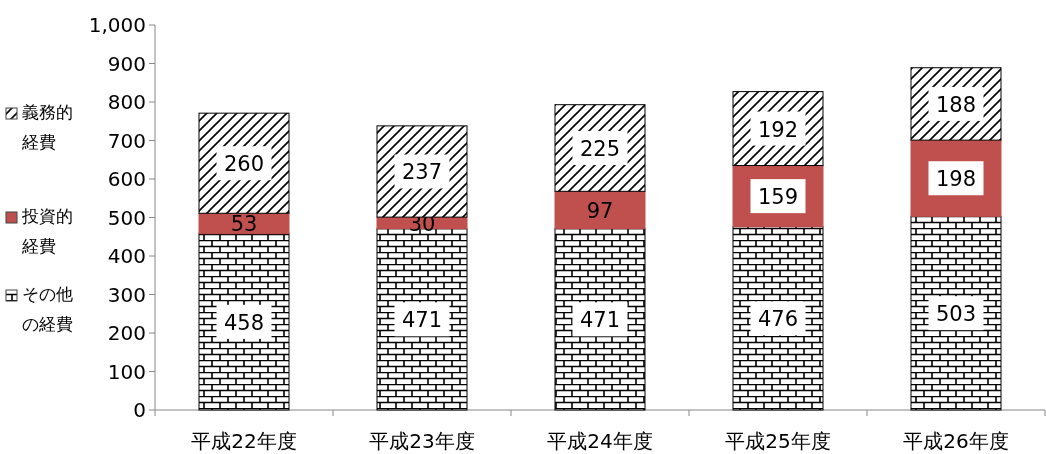 Image resolution: width=1046 pixels, height=454 pixels. I want to click on x-tick-label: 平成23年度, so click(422, 441).